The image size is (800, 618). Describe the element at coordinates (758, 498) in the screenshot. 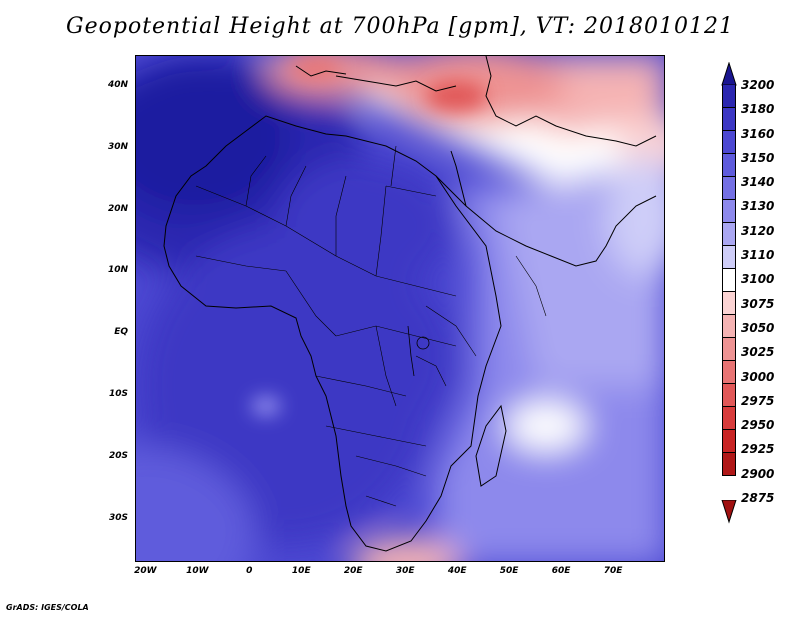

I see `colorbar-label: 2875` at that location.